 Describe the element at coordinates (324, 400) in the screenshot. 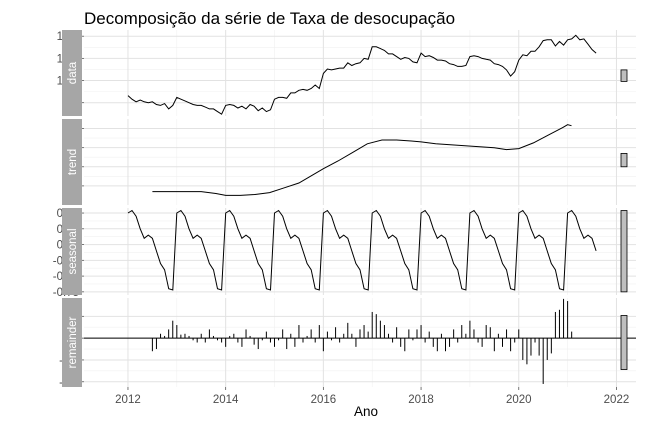

I see `x-tick-label: 2016` at that location.